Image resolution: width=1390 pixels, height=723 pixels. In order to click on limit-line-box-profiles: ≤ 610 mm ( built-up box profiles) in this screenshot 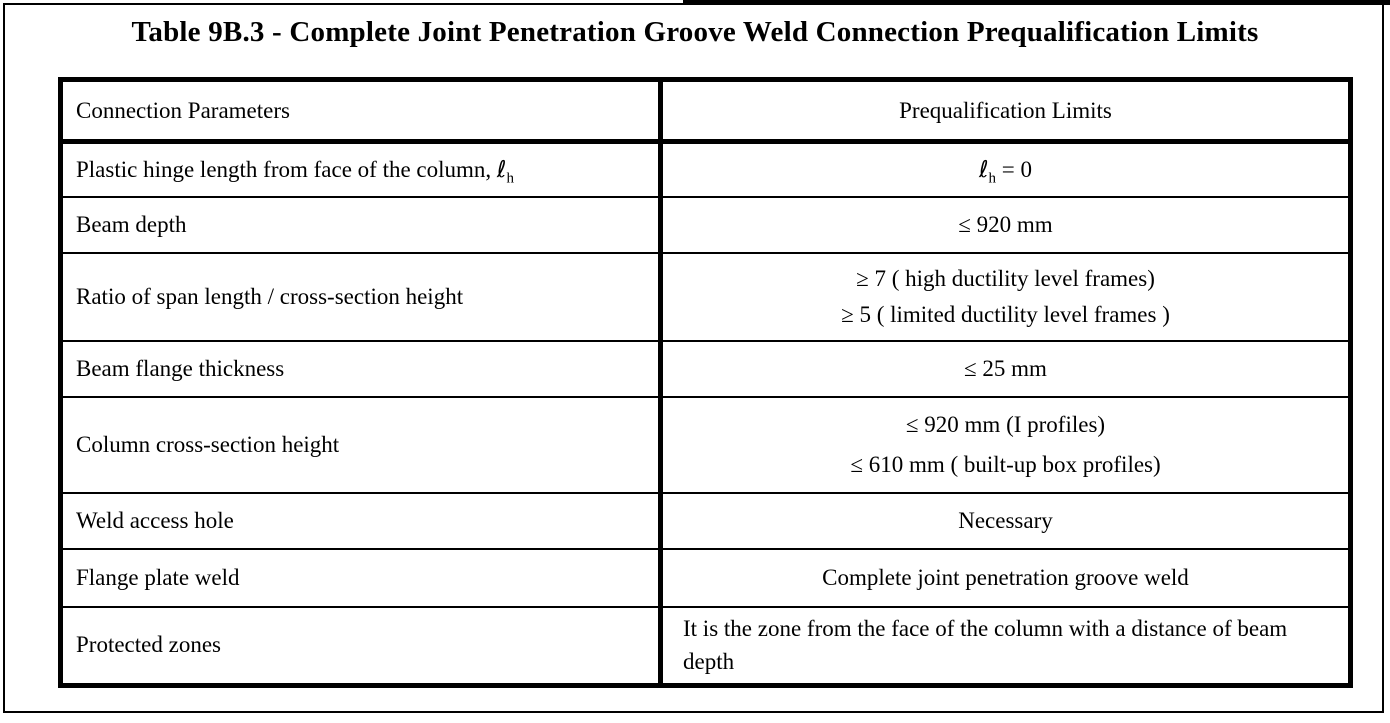, I will do `click(1005, 464)`.